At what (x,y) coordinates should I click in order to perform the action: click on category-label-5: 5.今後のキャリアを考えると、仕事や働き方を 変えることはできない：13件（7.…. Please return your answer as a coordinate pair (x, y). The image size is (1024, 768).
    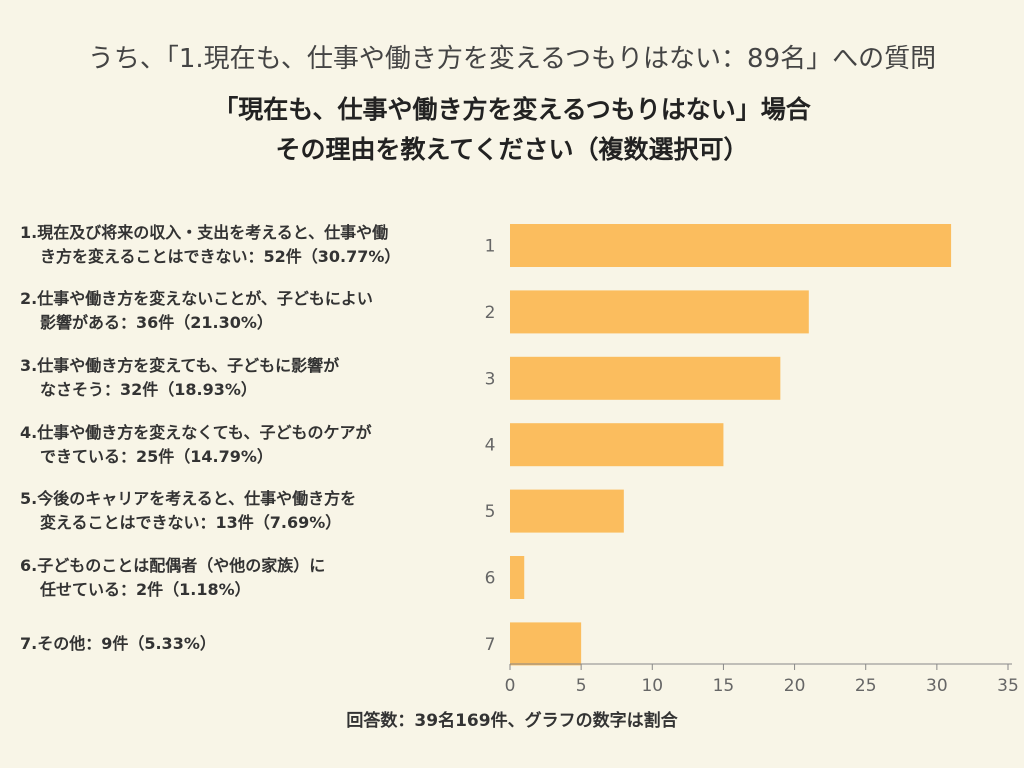
    Looking at the image, I should click on (251, 511).